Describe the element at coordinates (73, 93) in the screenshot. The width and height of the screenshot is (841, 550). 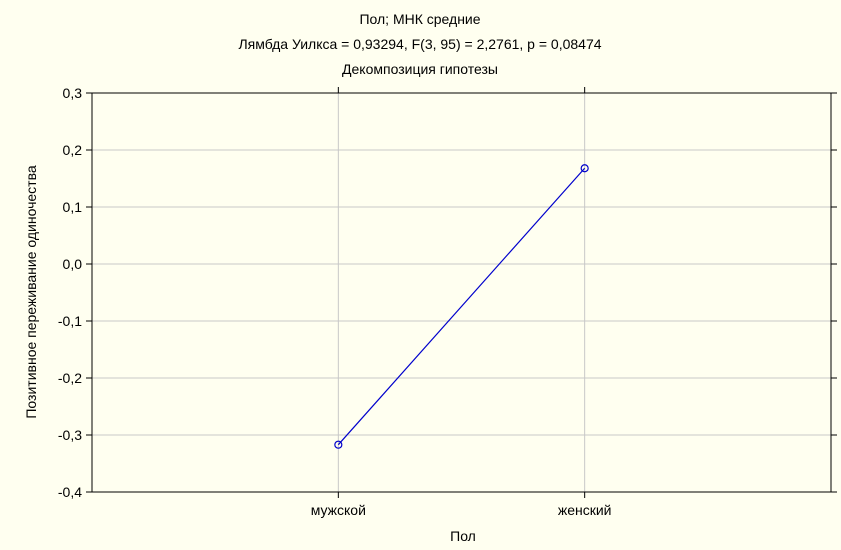
I see `y-tick-label: 0,3` at that location.